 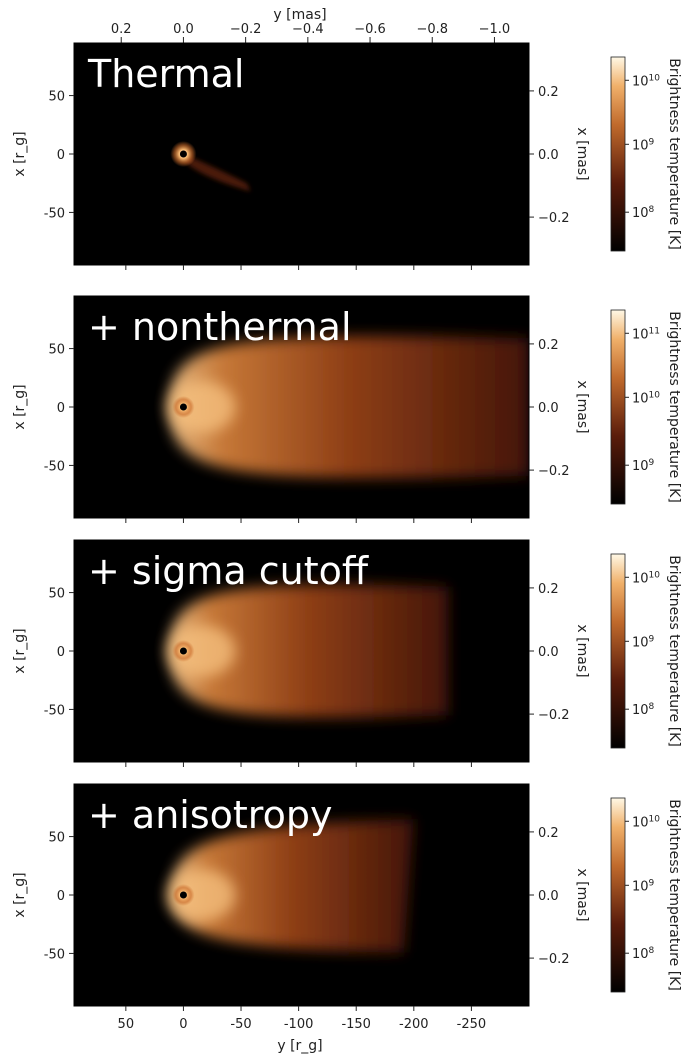 What do you see at coordinates (414, 1024) in the screenshot?
I see `x-tick-label: -200` at bounding box center [414, 1024].